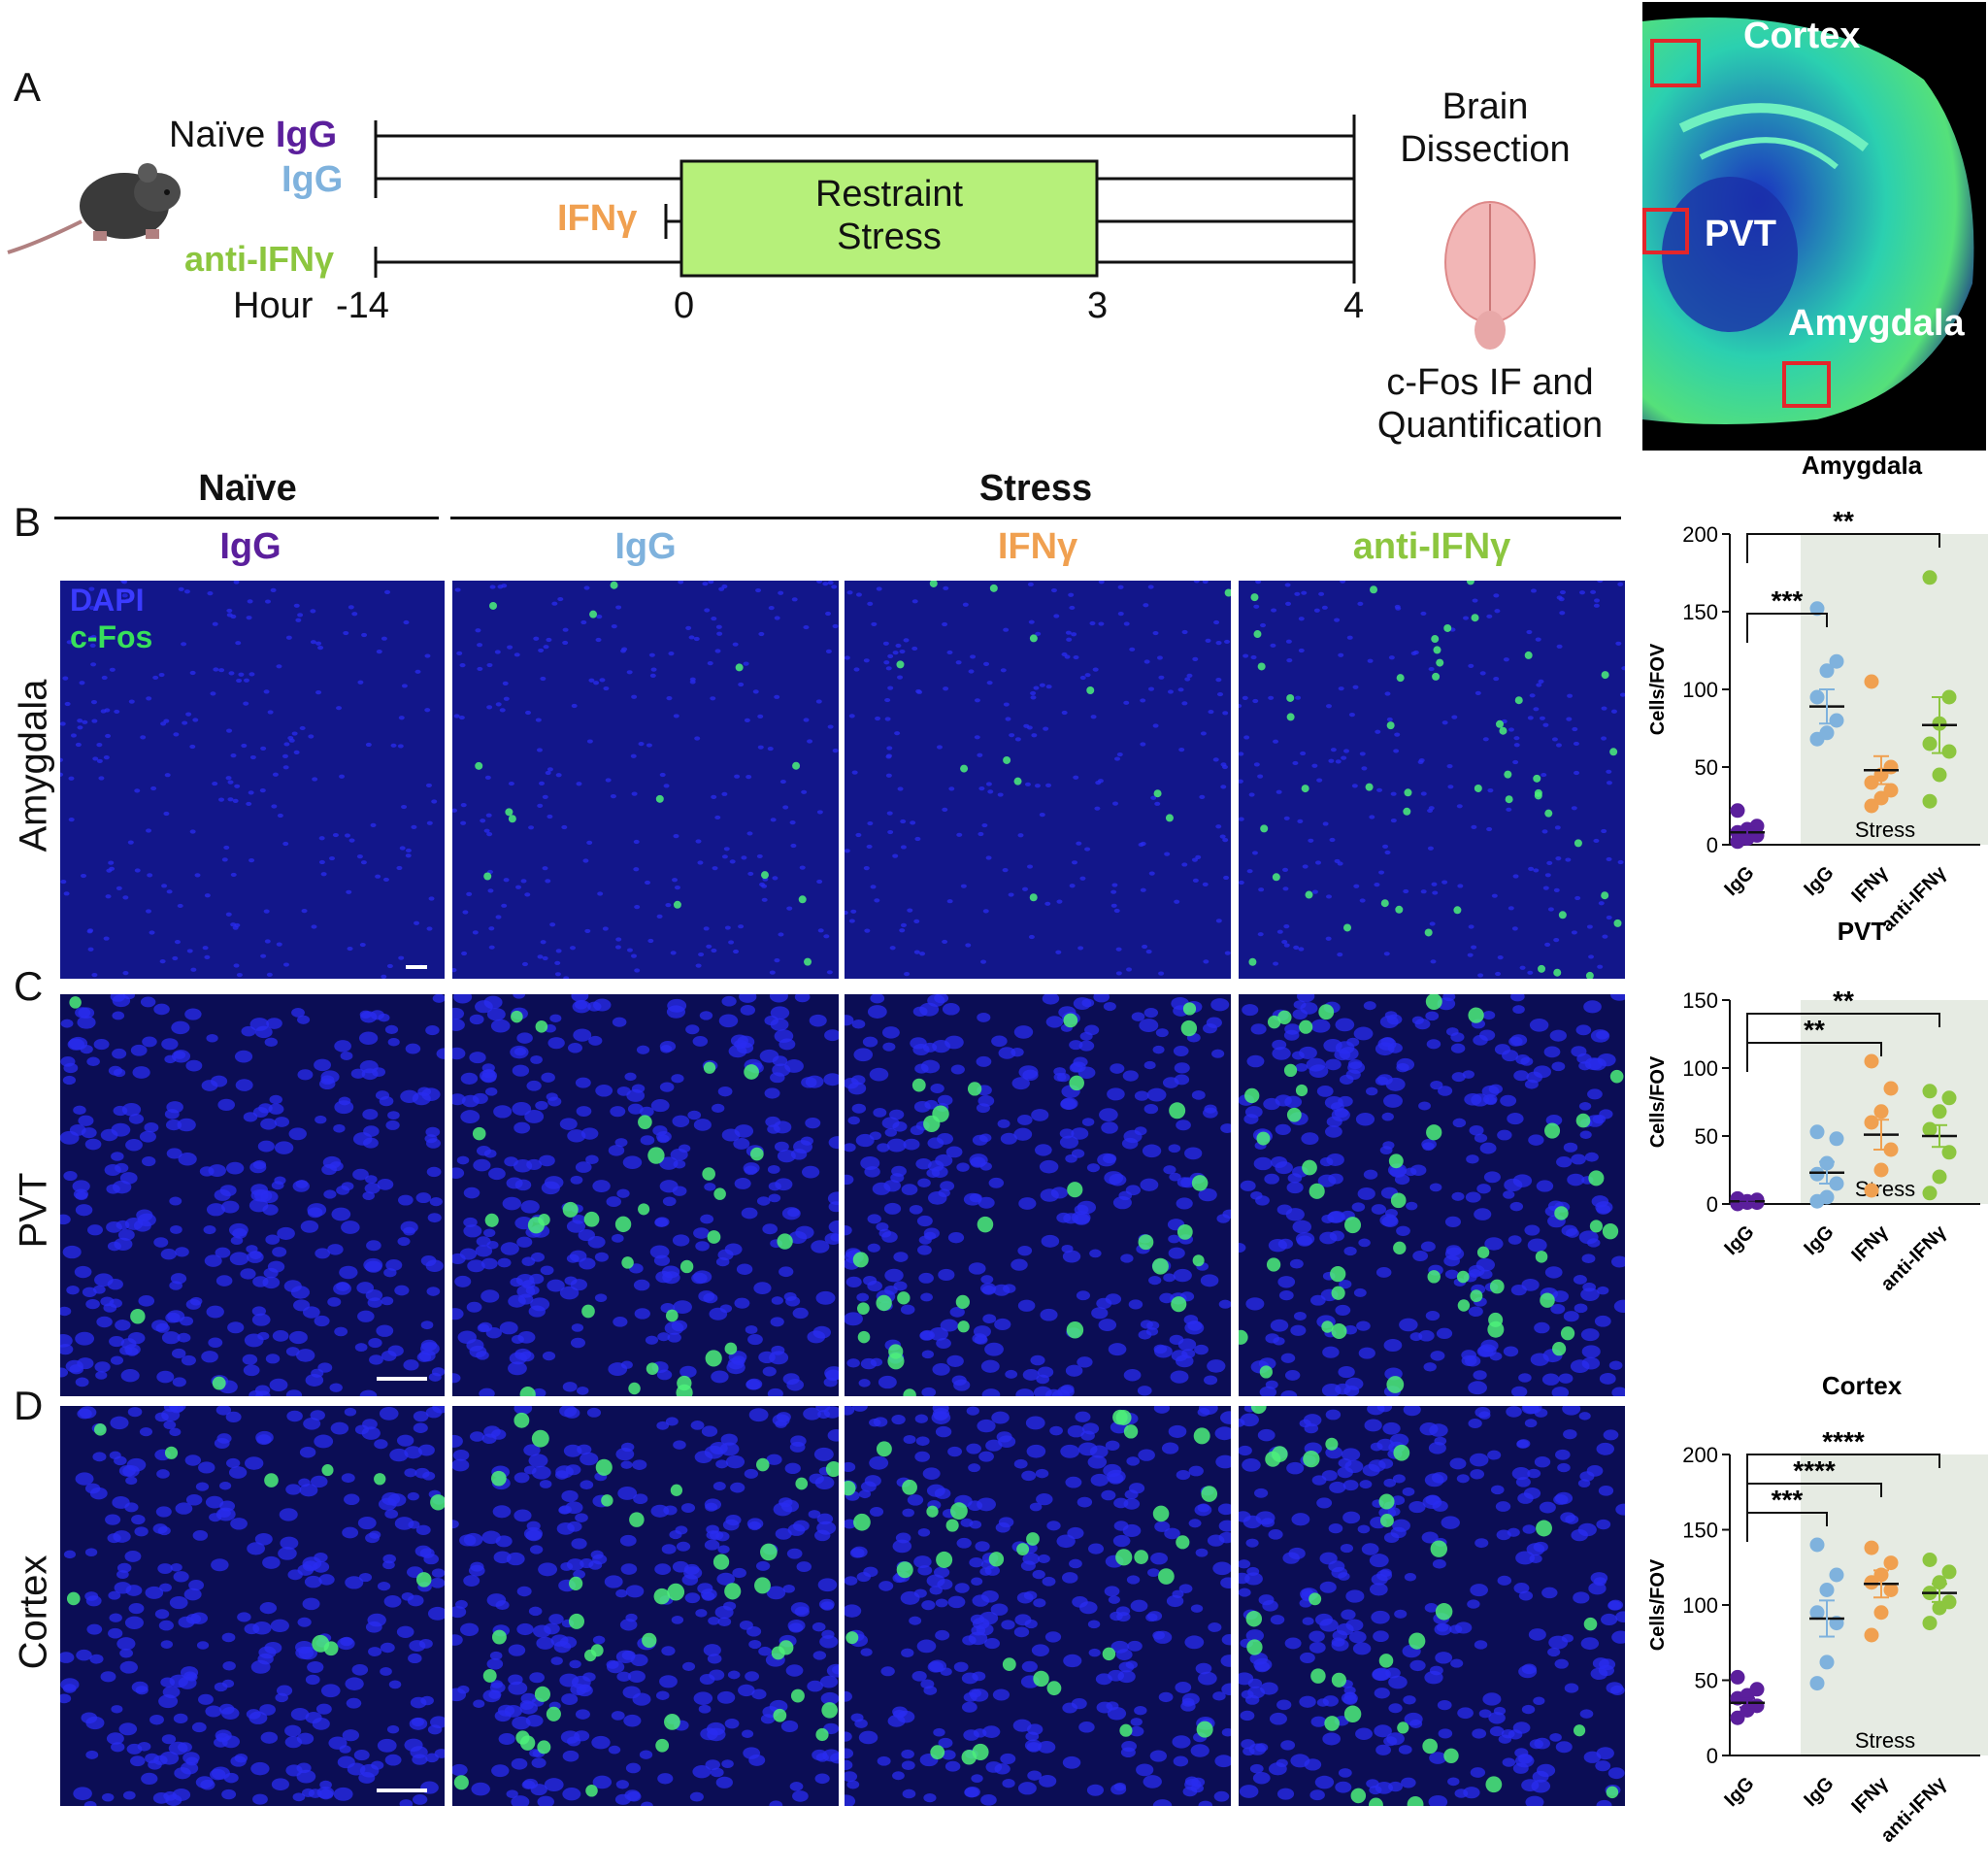  I want to click on chart-pvt-ytick-label: 0, so click(1712, 1204).